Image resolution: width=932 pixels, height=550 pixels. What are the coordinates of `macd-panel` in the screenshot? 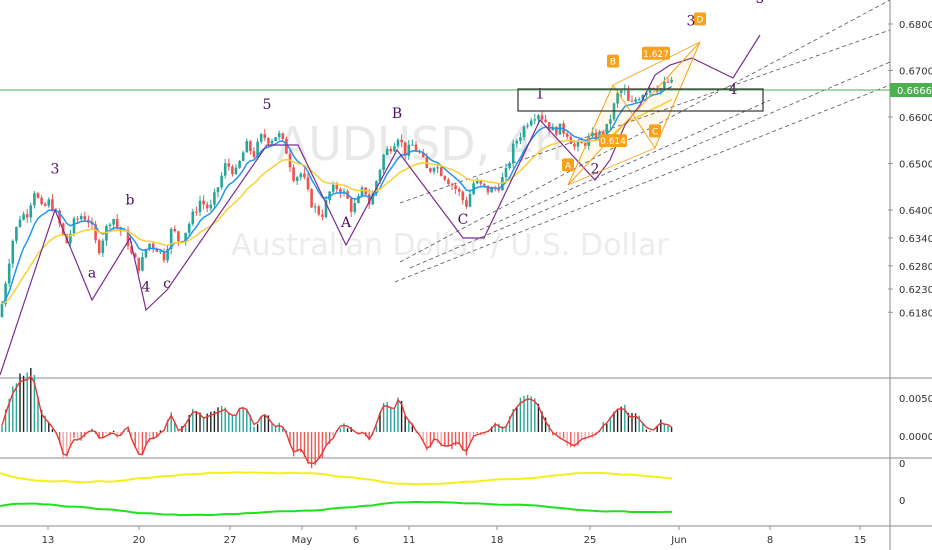 It's located at (337, 418).